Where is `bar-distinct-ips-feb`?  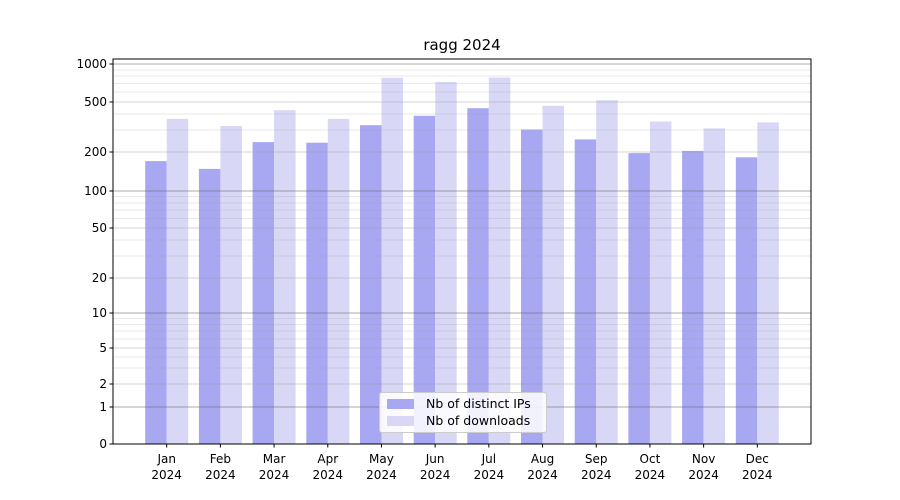 bar-distinct-ips-feb is located at coordinates (209, 306).